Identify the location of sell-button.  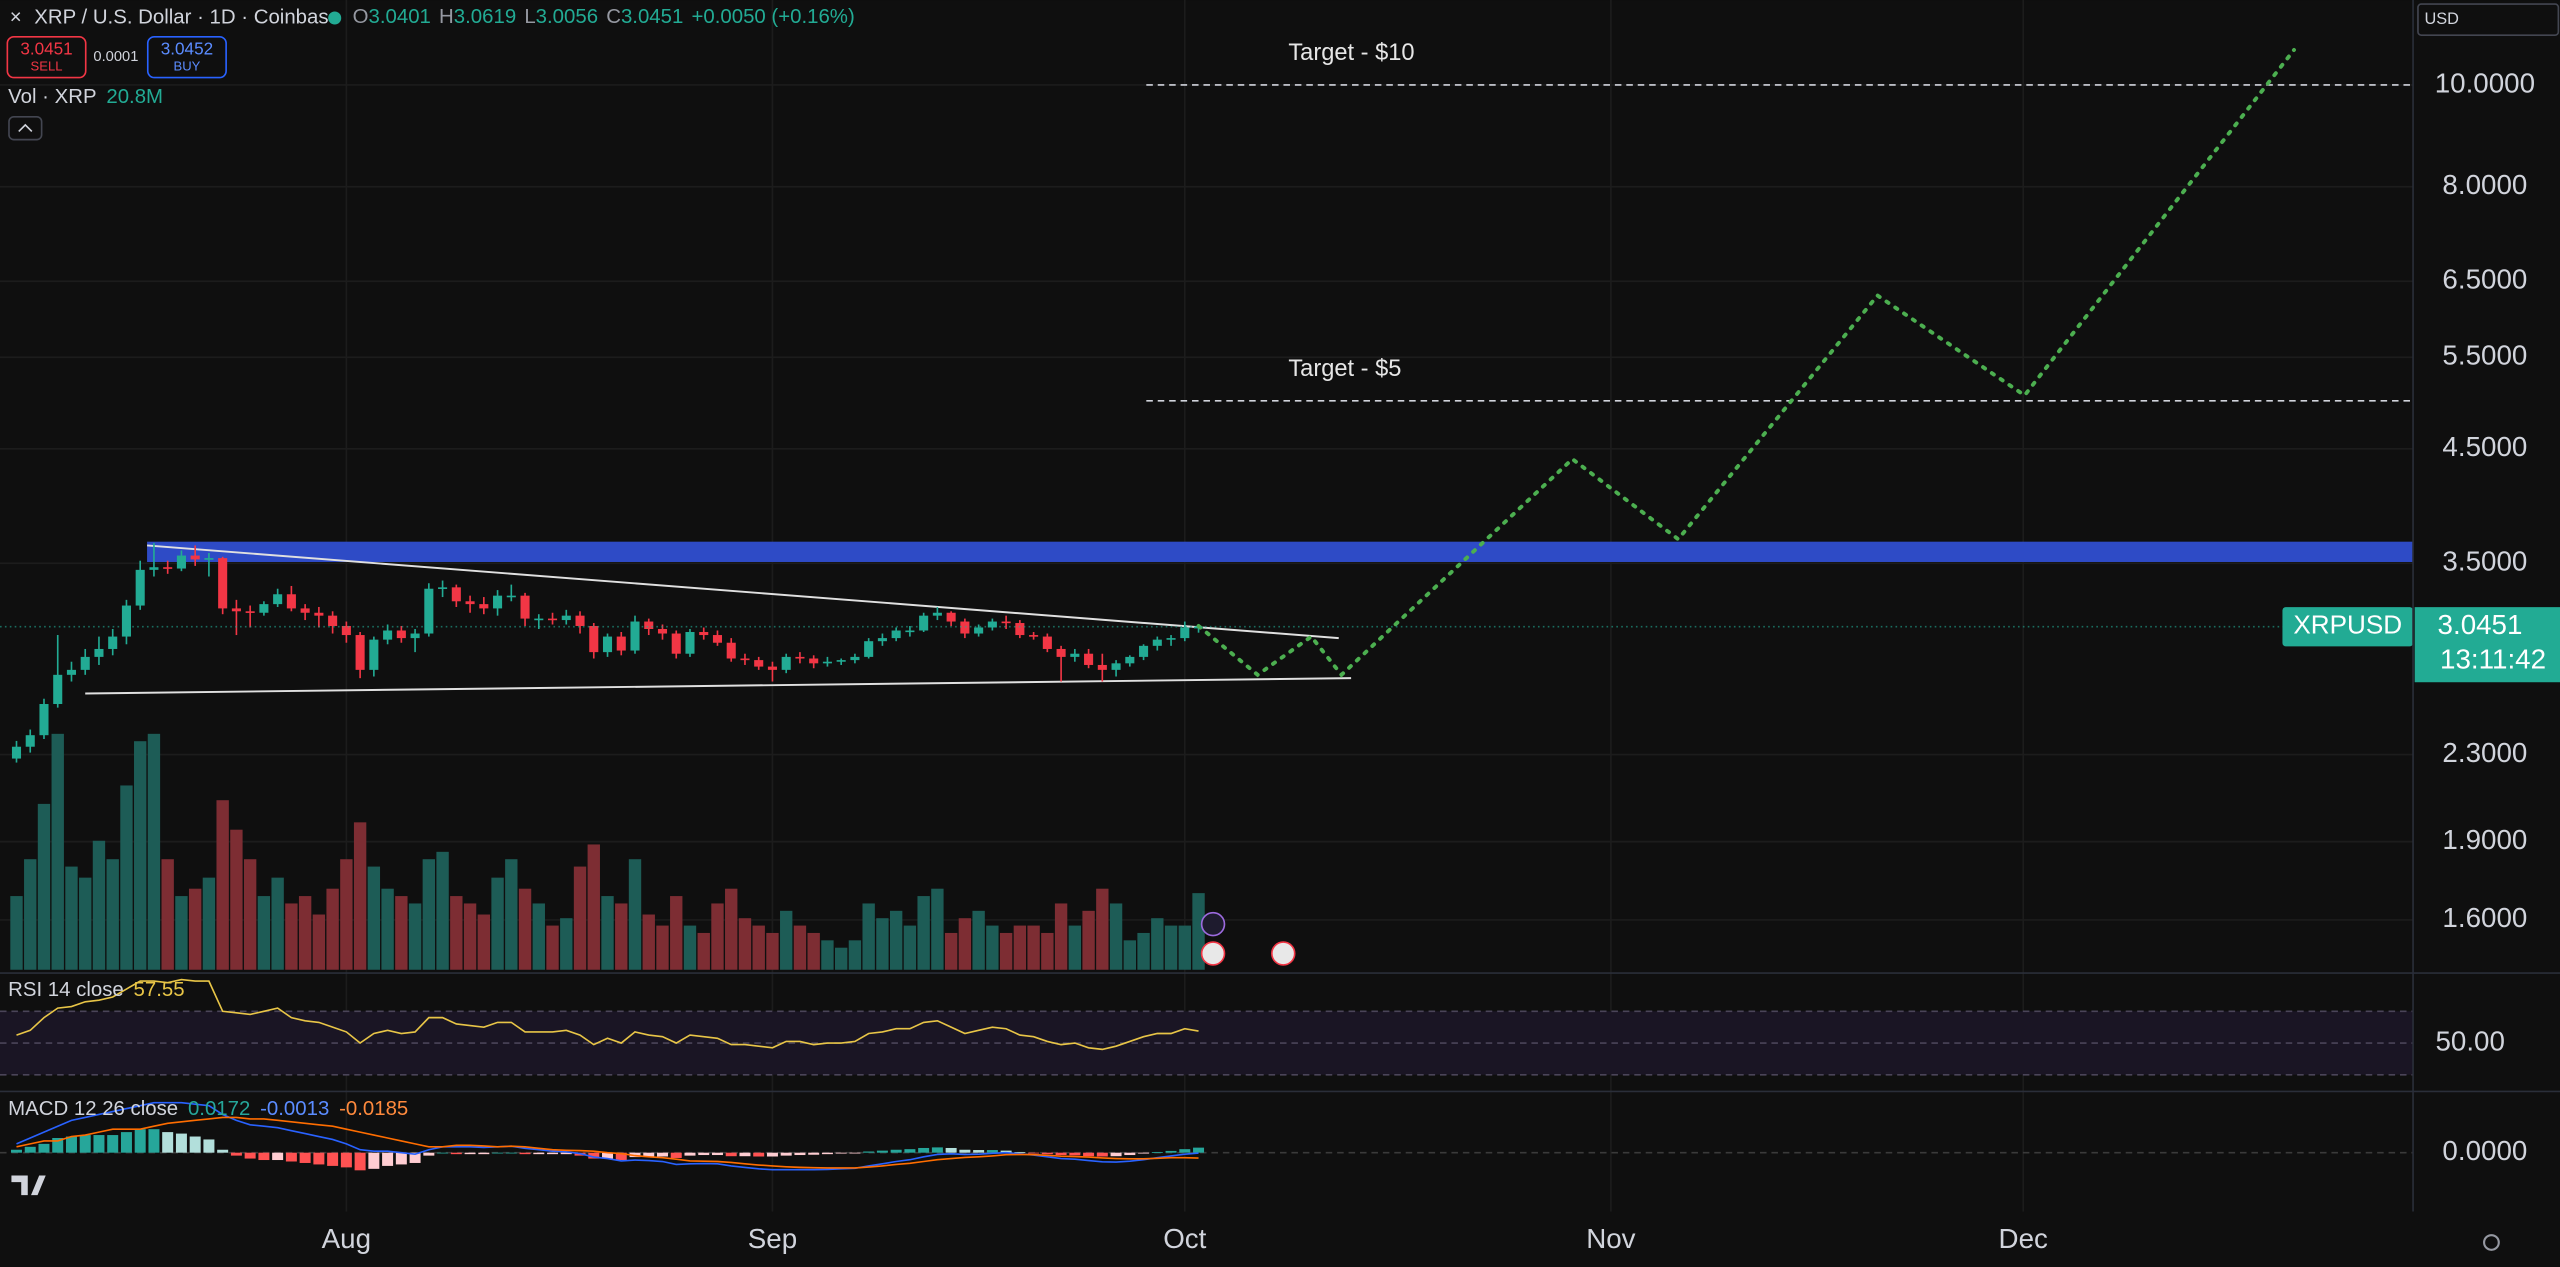
(46, 57).